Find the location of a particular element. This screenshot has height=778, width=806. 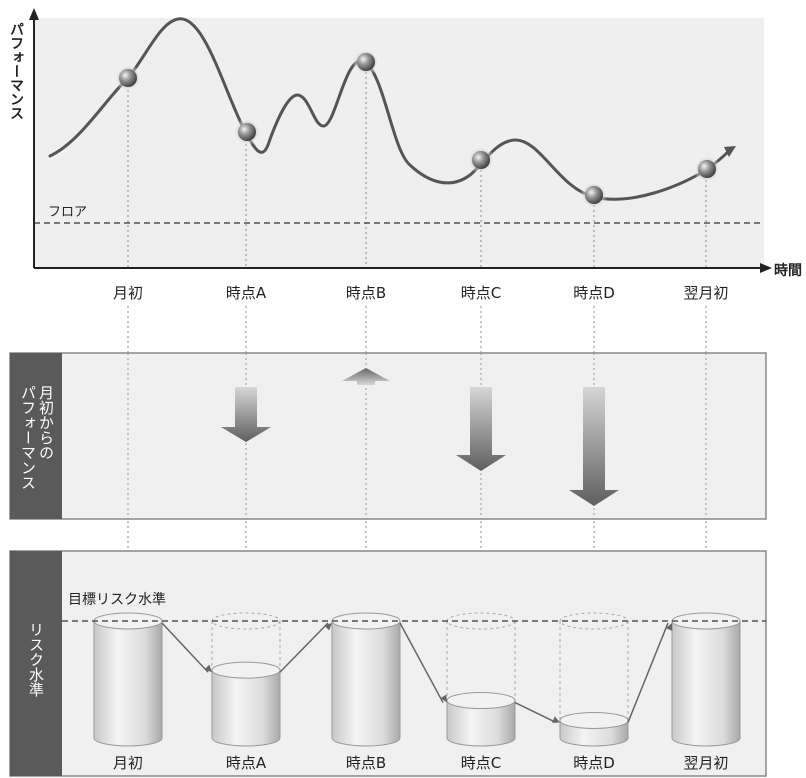

bottom-labels: 月初 時点A 時点B 時点C 時点D 翌月初 is located at coordinates (421, 763).